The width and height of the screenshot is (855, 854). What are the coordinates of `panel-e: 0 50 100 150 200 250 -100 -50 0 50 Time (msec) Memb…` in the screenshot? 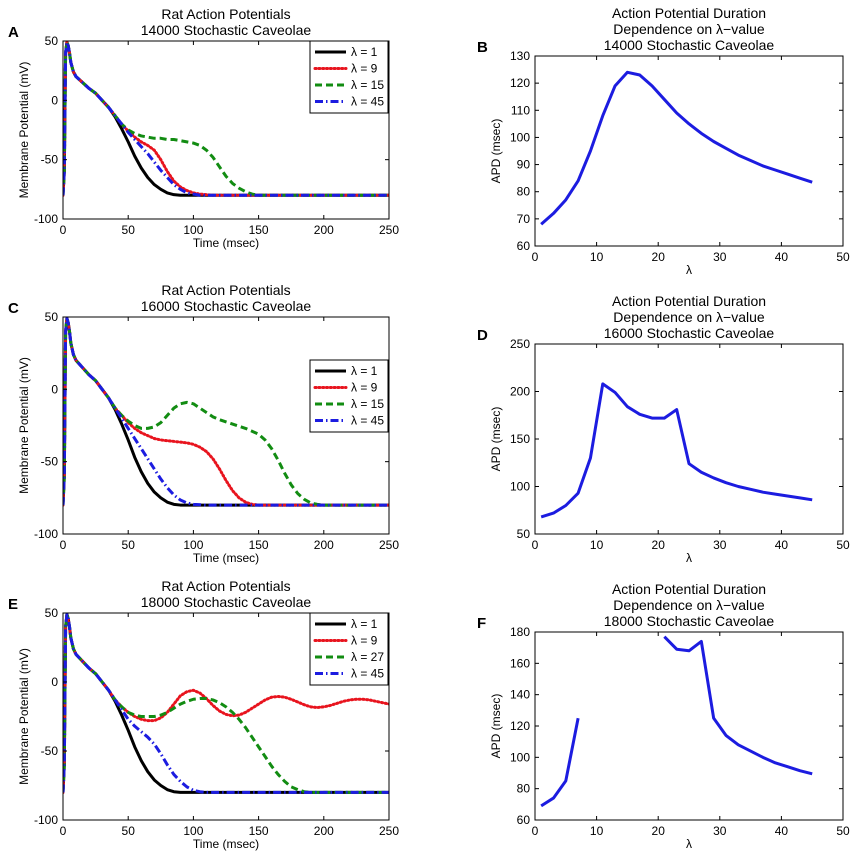 It's located at (203, 714).